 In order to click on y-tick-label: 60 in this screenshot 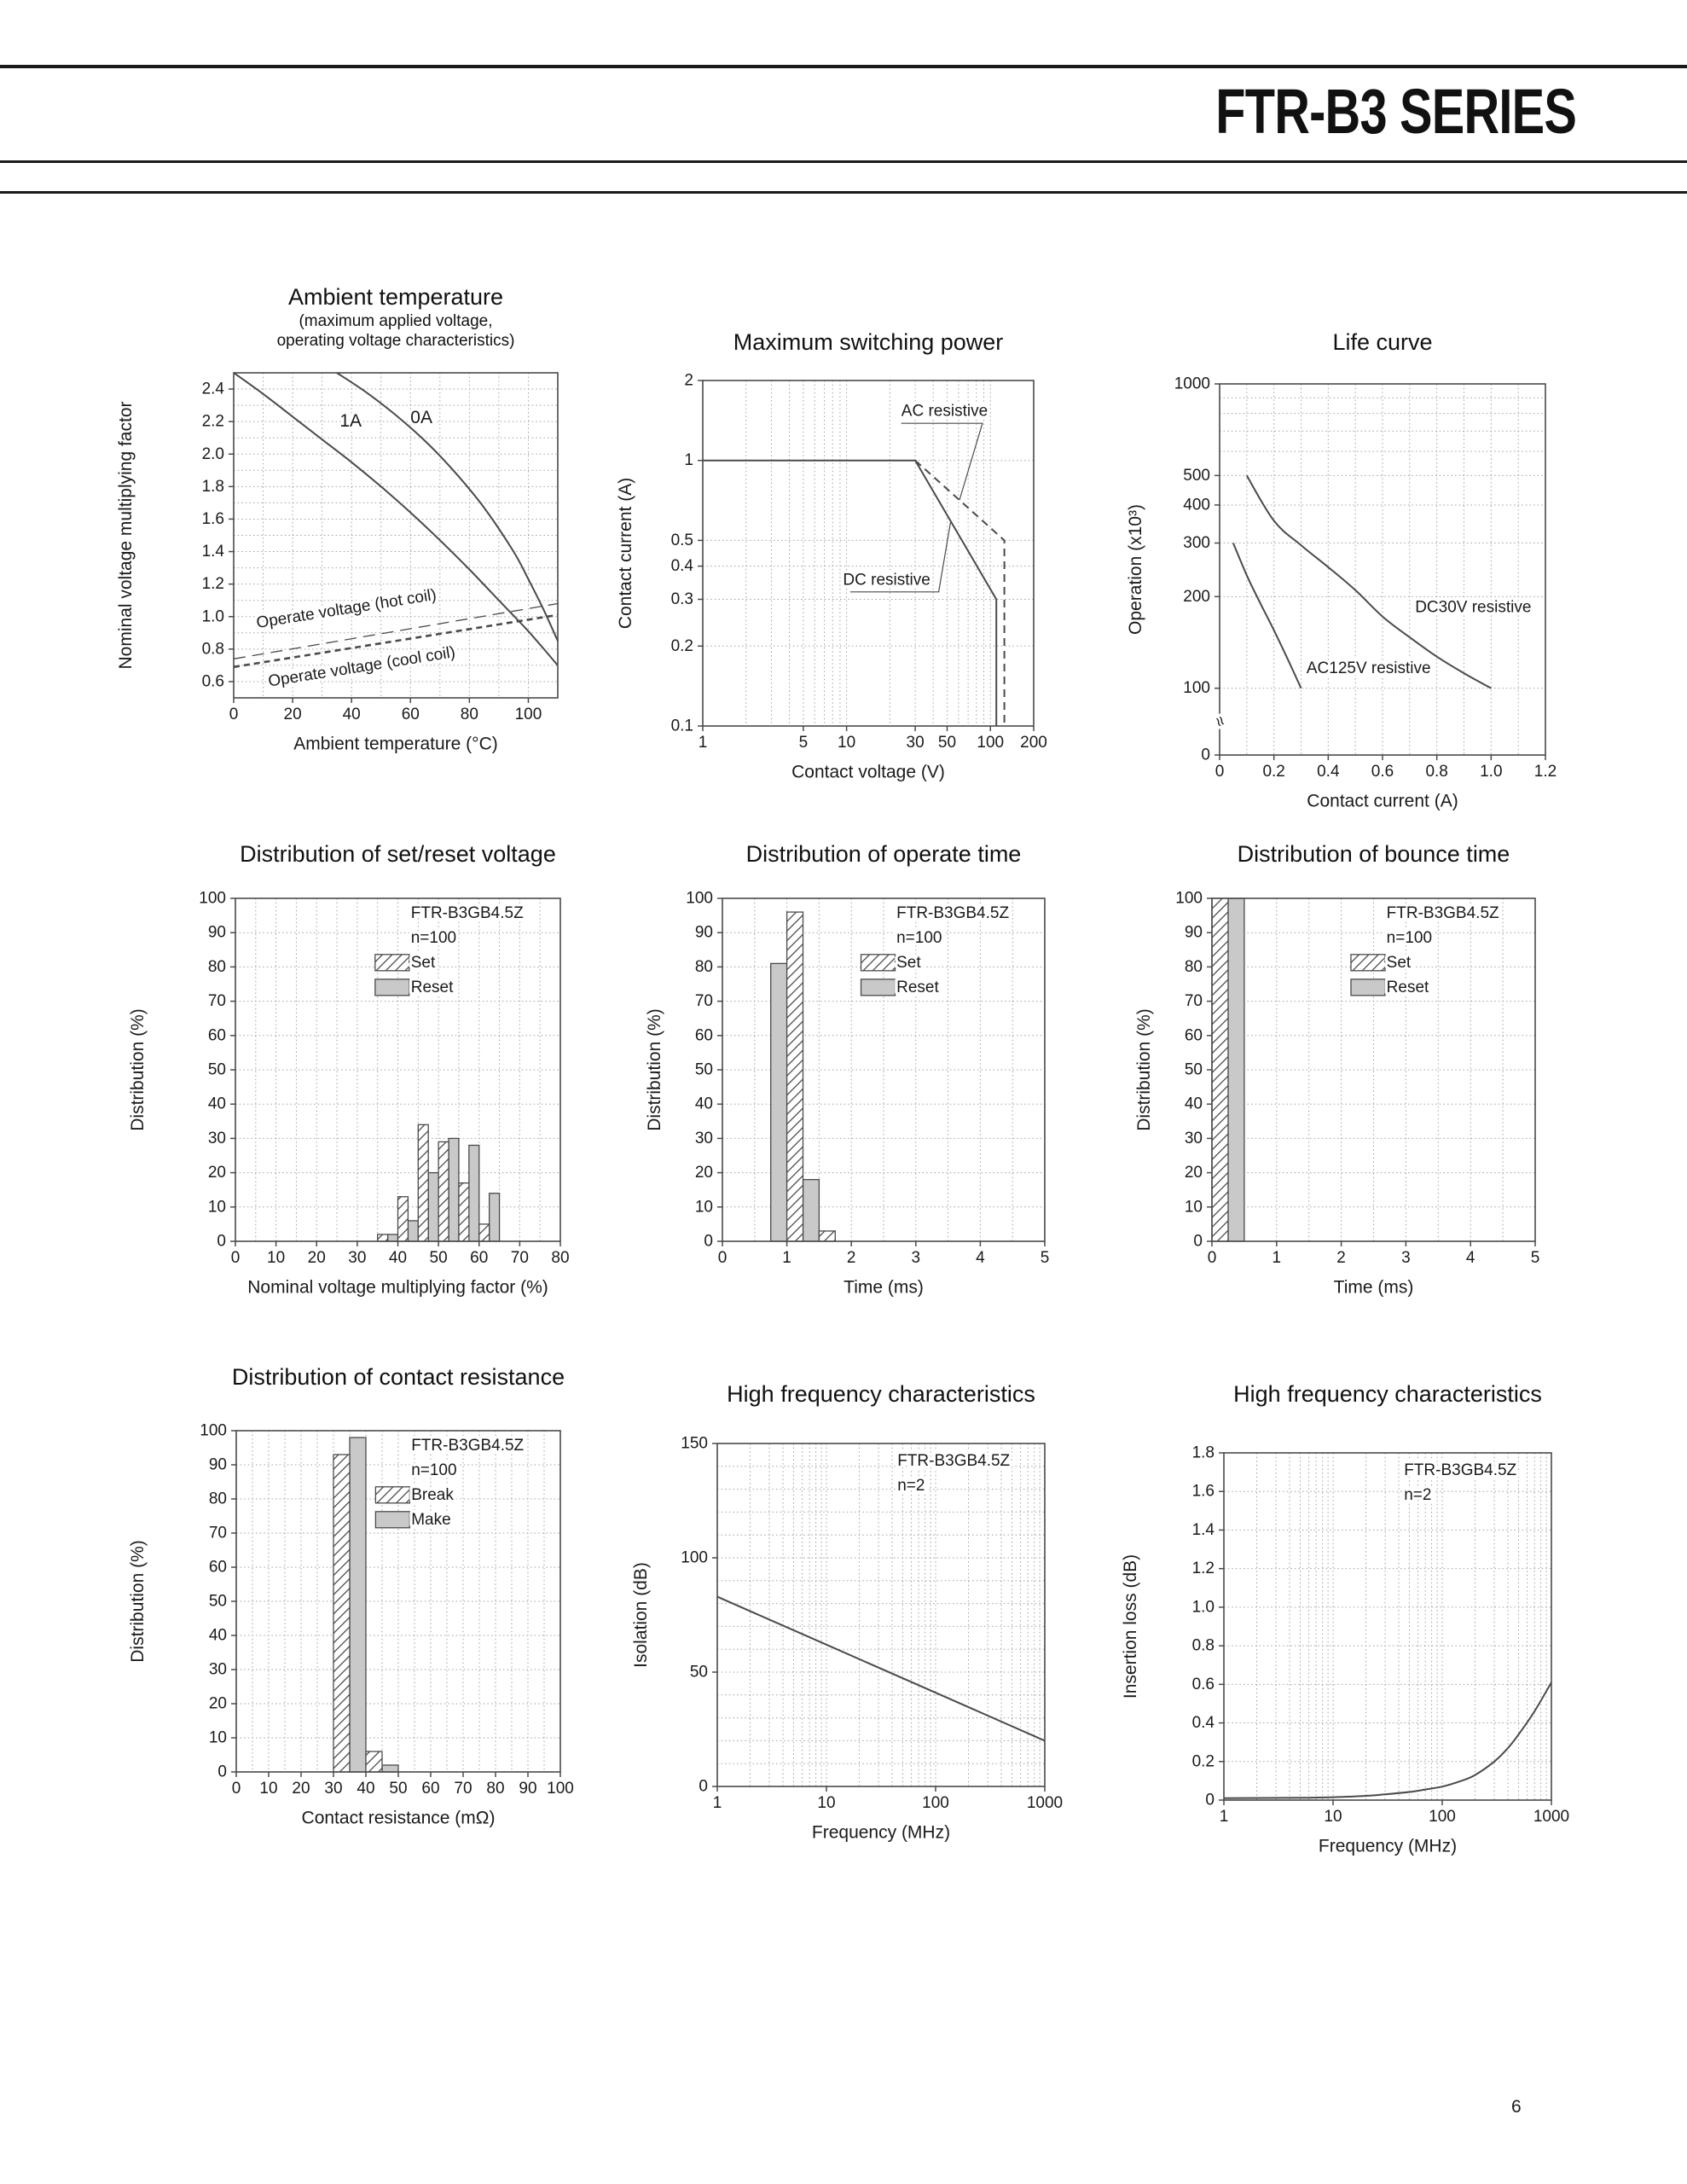, I will do `click(218, 1568)`.